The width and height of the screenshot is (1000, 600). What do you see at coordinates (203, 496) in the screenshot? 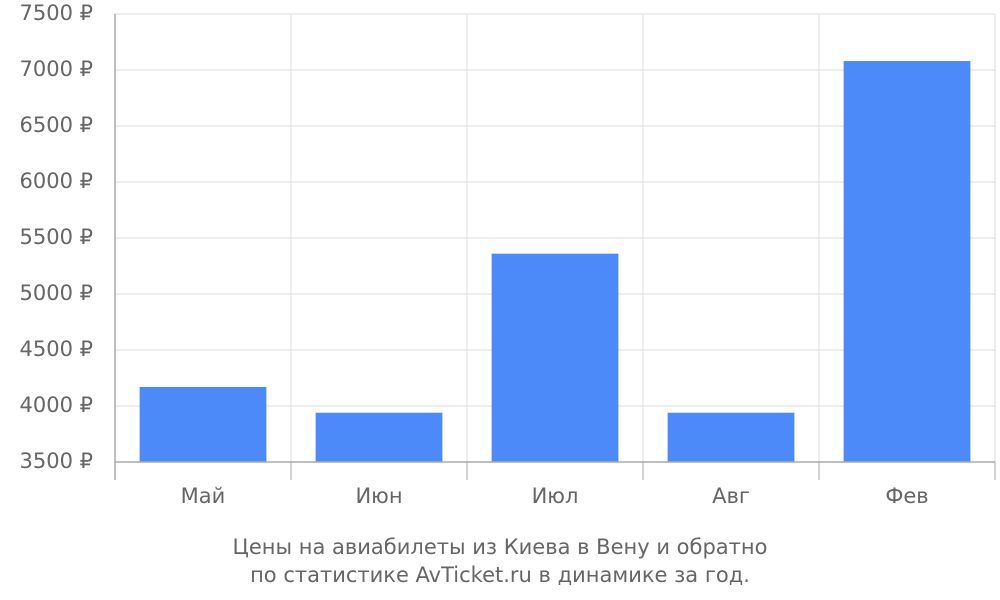
I see `x-tick-label: Май` at bounding box center [203, 496].